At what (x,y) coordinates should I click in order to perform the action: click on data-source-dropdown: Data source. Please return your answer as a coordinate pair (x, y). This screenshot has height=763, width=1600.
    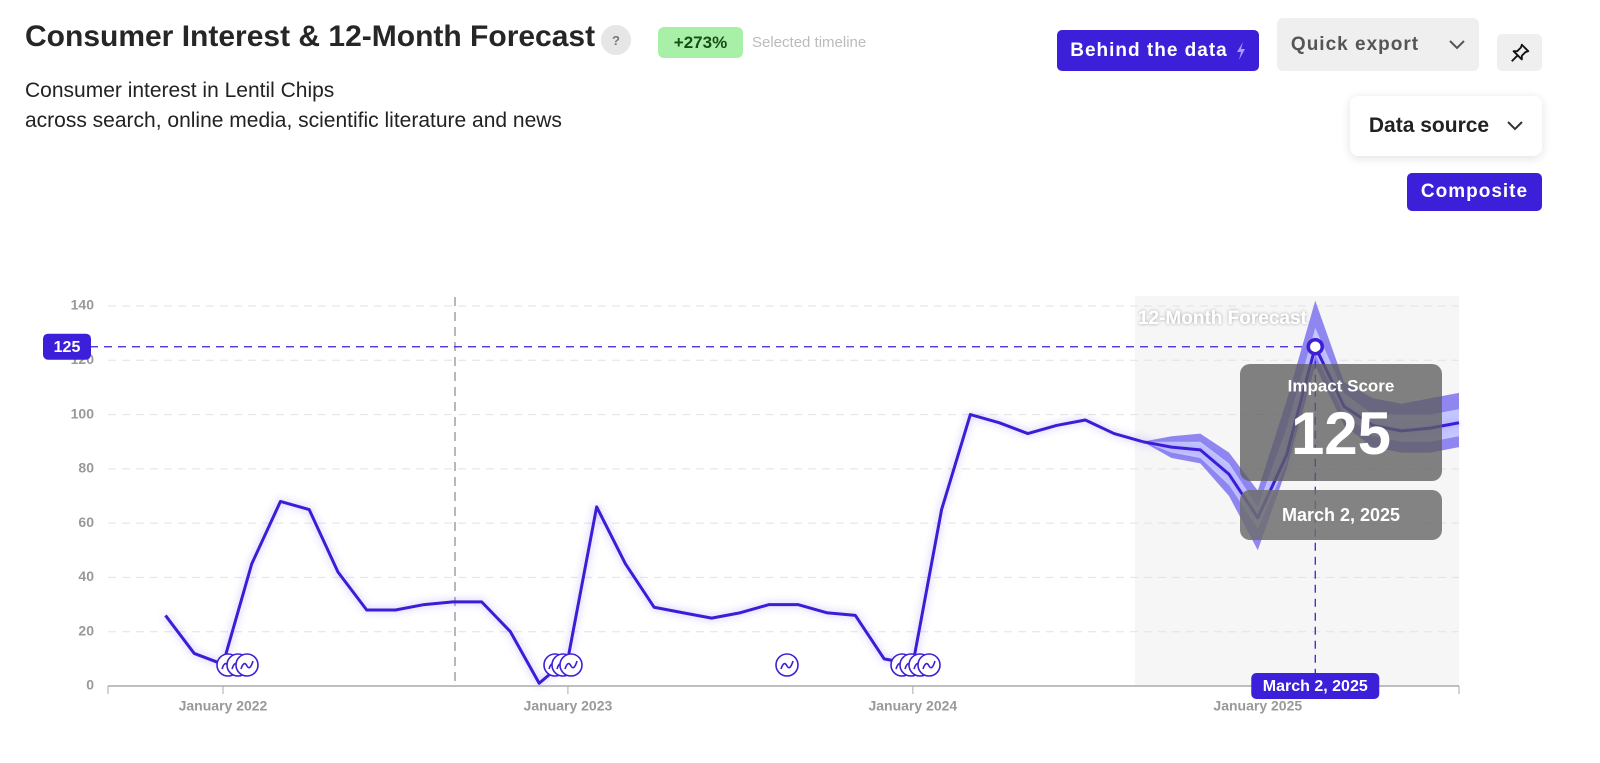
    Looking at the image, I should click on (1446, 126).